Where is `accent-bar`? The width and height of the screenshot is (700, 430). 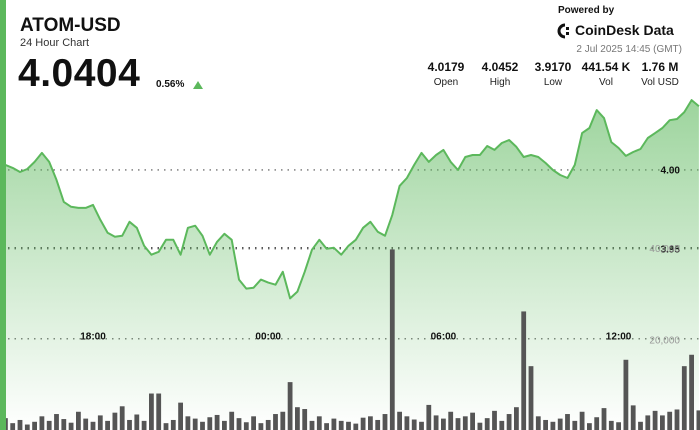 accent-bar is located at coordinates (3, 215).